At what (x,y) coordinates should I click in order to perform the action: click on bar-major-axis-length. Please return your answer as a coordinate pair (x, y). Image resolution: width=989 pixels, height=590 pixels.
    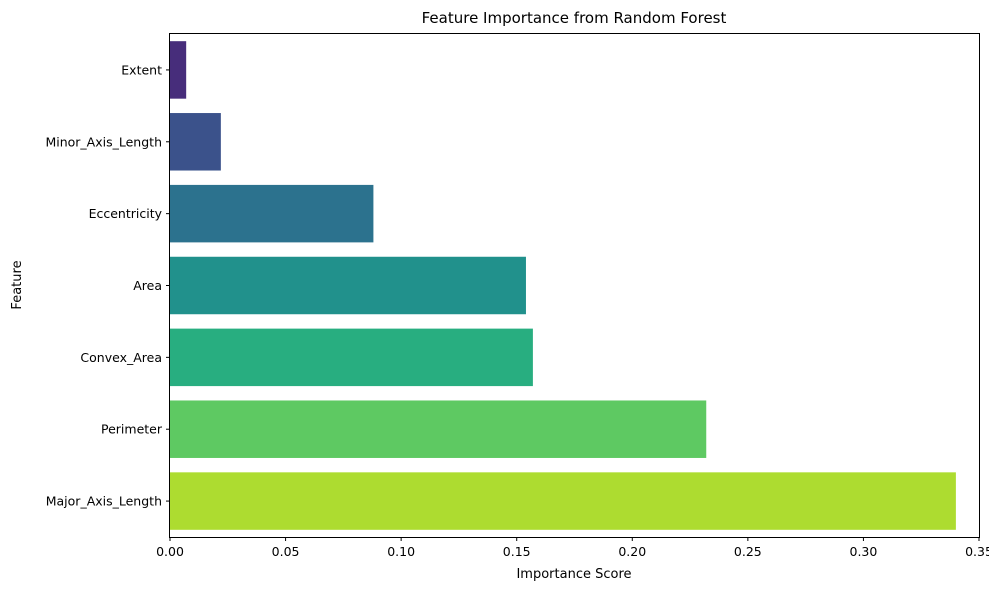
    Looking at the image, I should click on (563, 501).